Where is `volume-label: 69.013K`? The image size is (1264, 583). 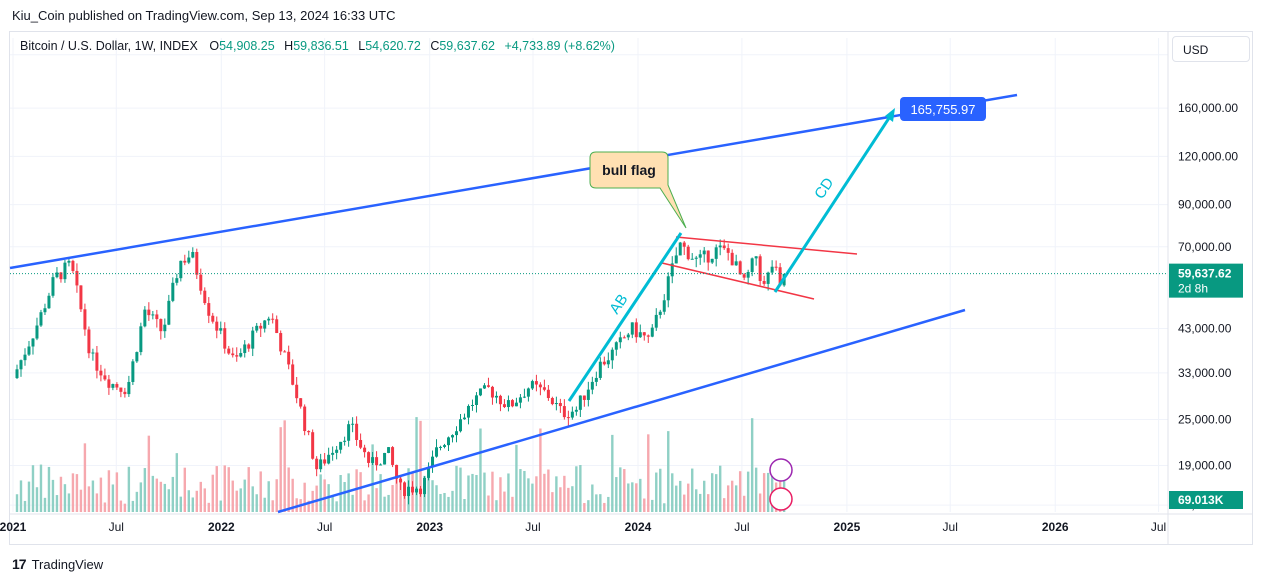 volume-label: 69.013K is located at coordinates (1201, 500).